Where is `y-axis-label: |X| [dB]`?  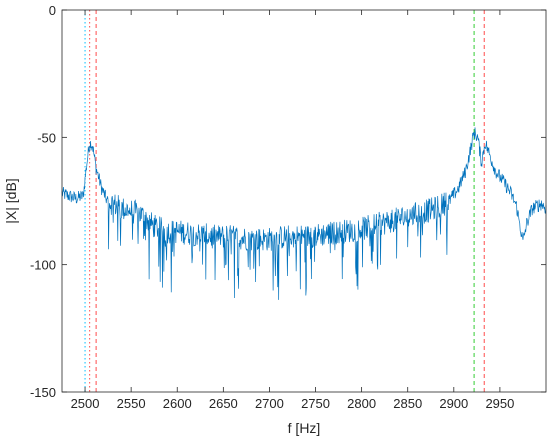 y-axis-label: |X| [dB] is located at coordinates (11, 200).